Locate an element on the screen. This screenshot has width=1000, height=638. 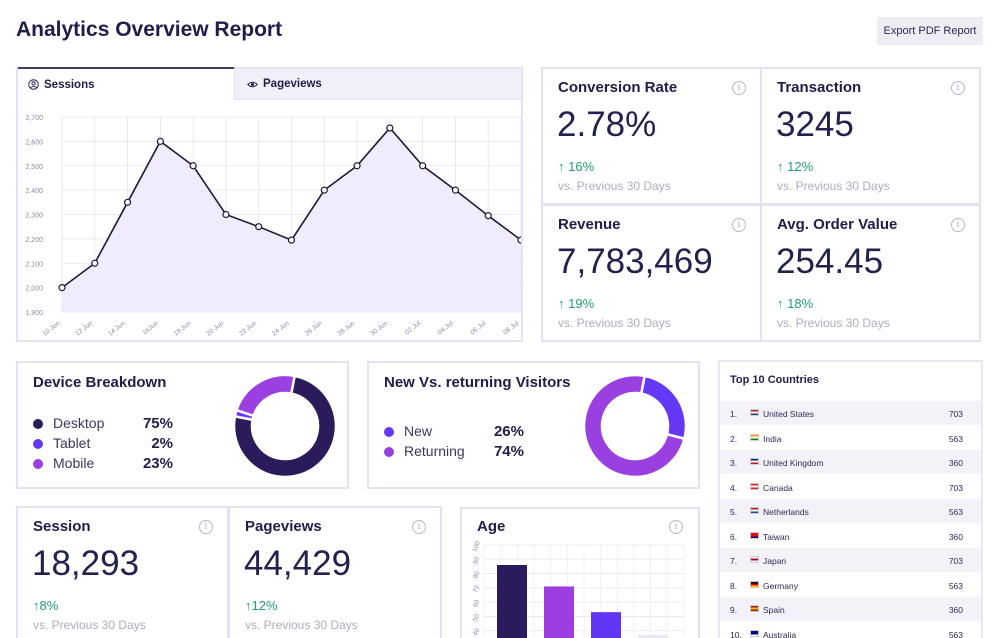
tab-sessions-label: Sessions is located at coordinates (69, 84).